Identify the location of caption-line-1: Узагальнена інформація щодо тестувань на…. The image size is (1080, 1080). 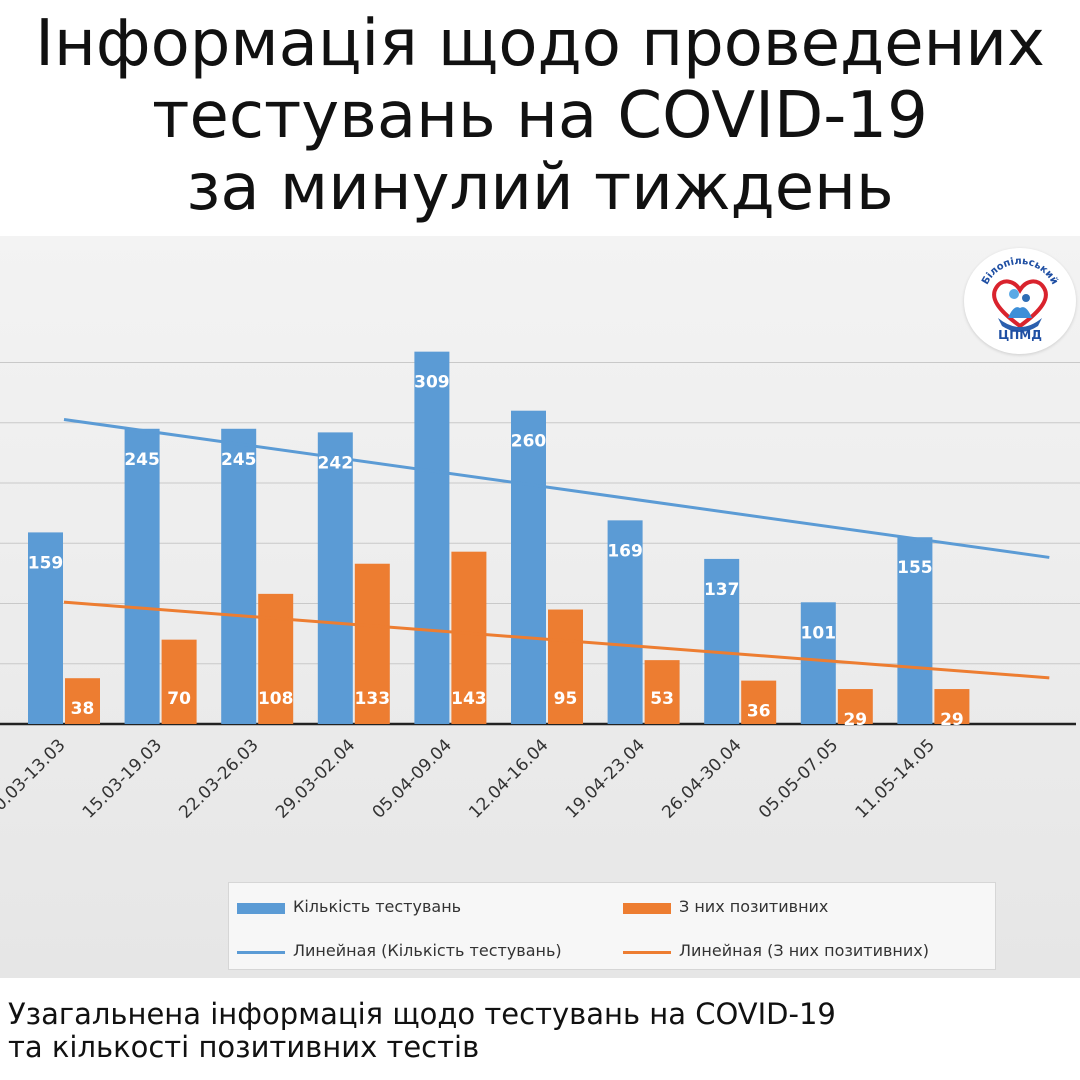
(422, 1014).